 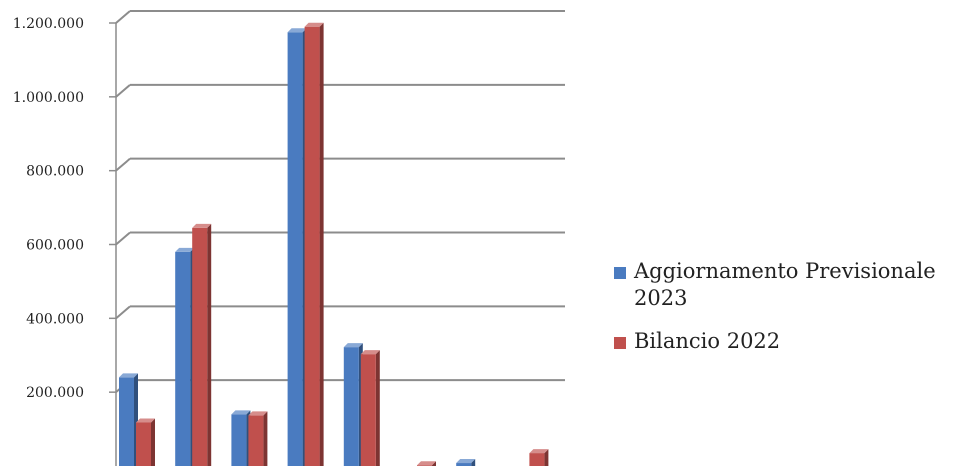 I want to click on bar-s1-c5, so click(x=353, y=404).